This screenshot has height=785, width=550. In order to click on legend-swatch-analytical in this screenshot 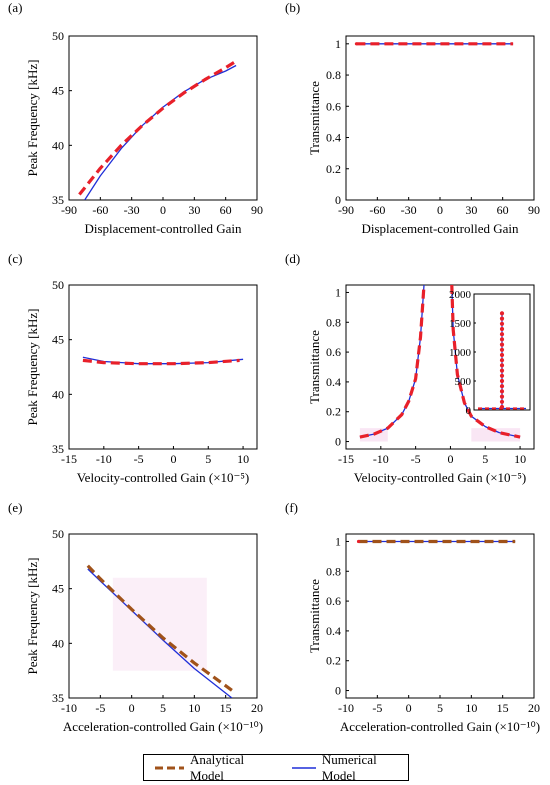, I will do `click(169, 767)`.